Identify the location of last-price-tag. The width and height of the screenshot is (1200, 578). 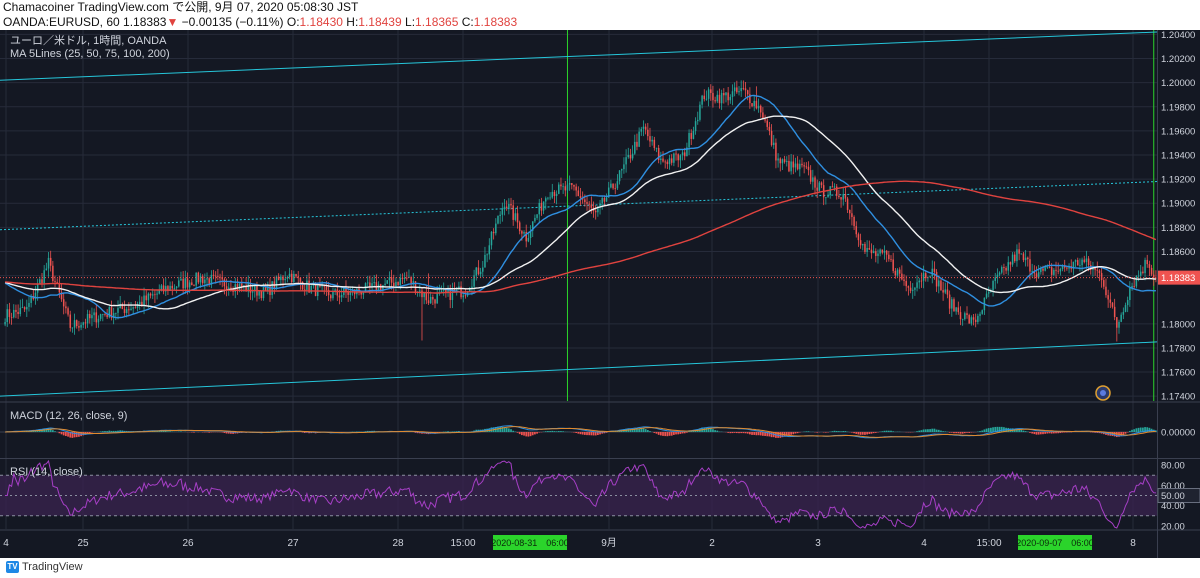
(1179, 277).